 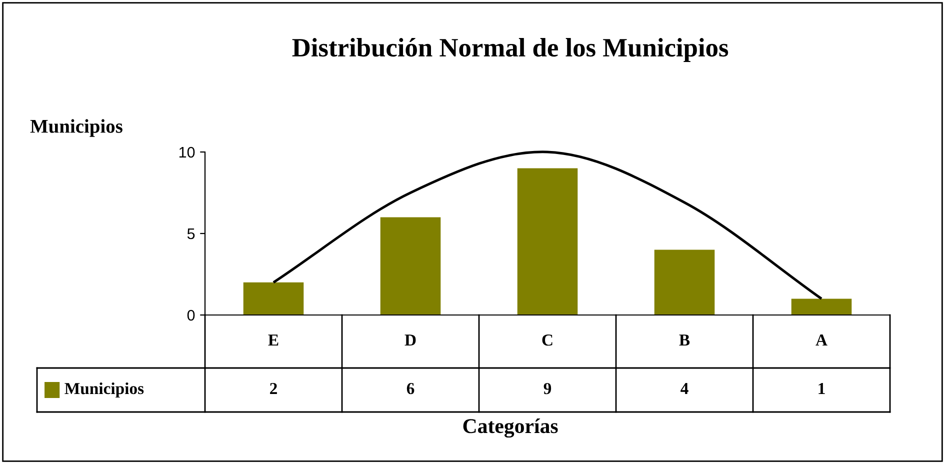 What do you see at coordinates (510, 428) in the screenshot?
I see `x-axis-title: Categorías` at bounding box center [510, 428].